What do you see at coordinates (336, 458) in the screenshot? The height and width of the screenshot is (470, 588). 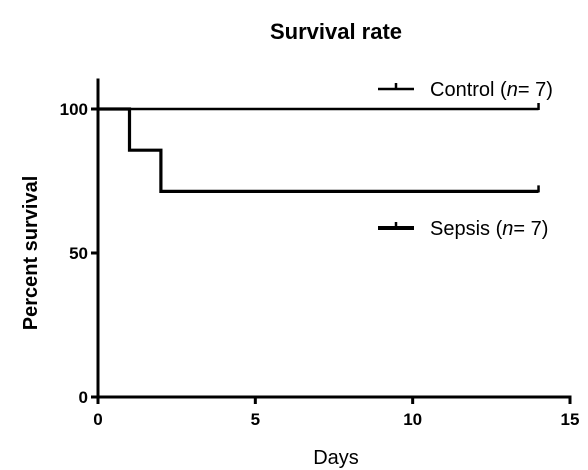 I see `x-axis-title: Days` at bounding box center [336, 458].